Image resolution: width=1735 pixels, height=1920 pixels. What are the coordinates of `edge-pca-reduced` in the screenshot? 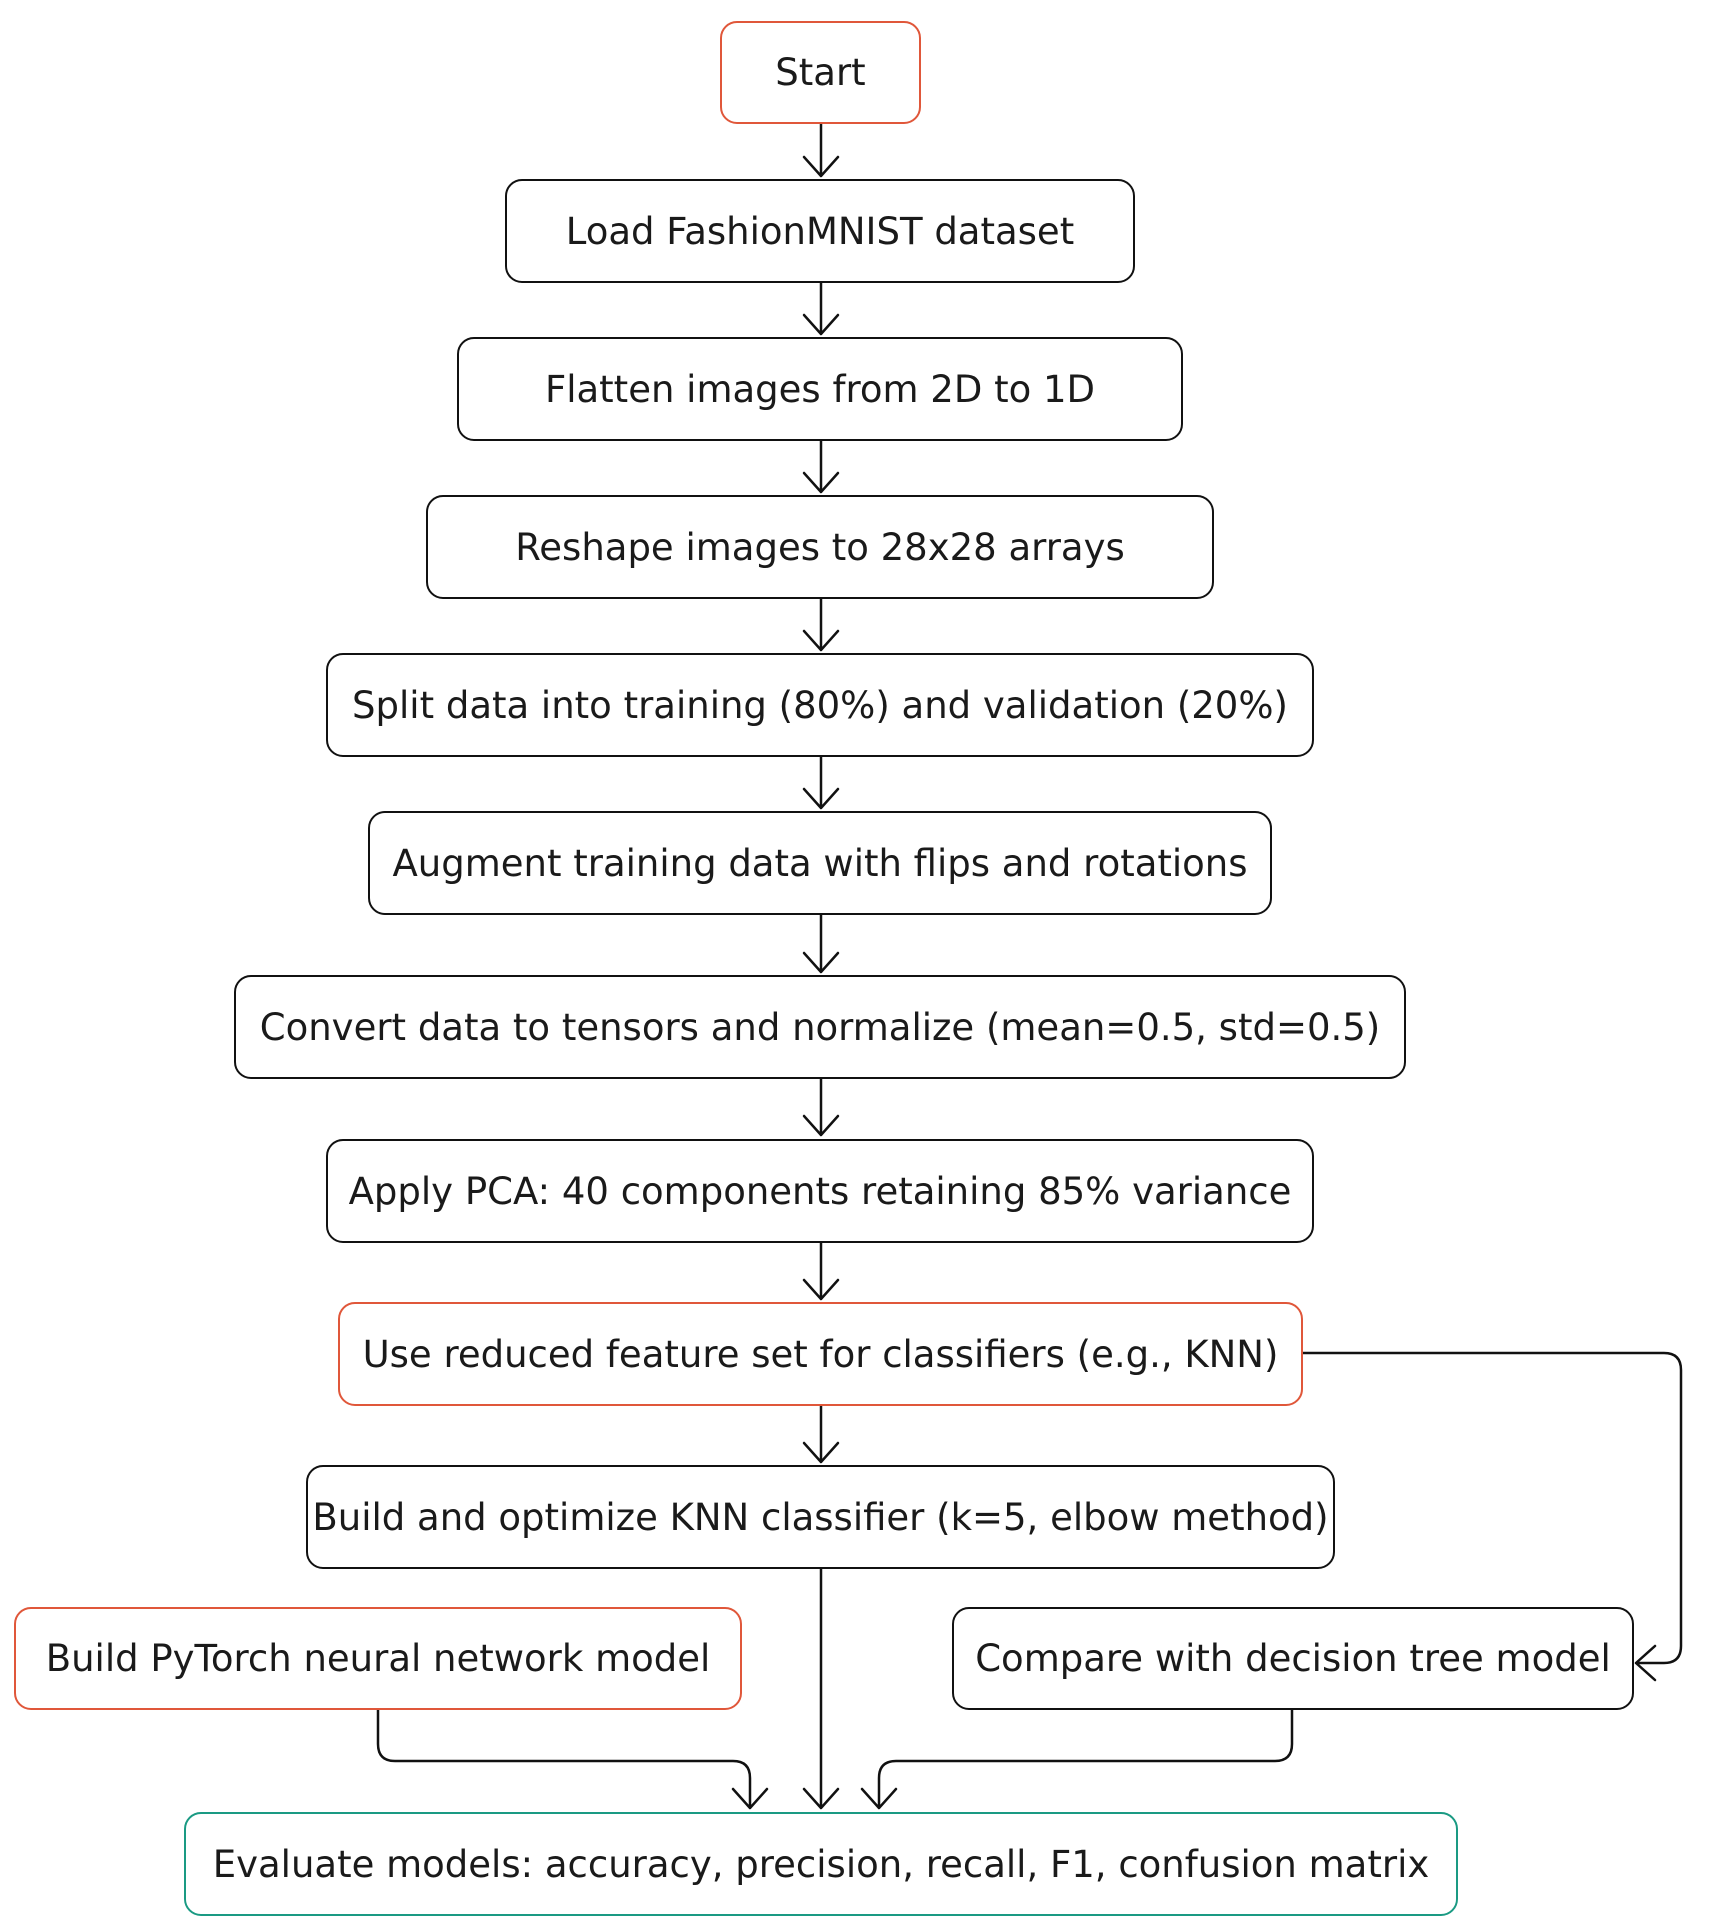 It's located at (821, 1271).